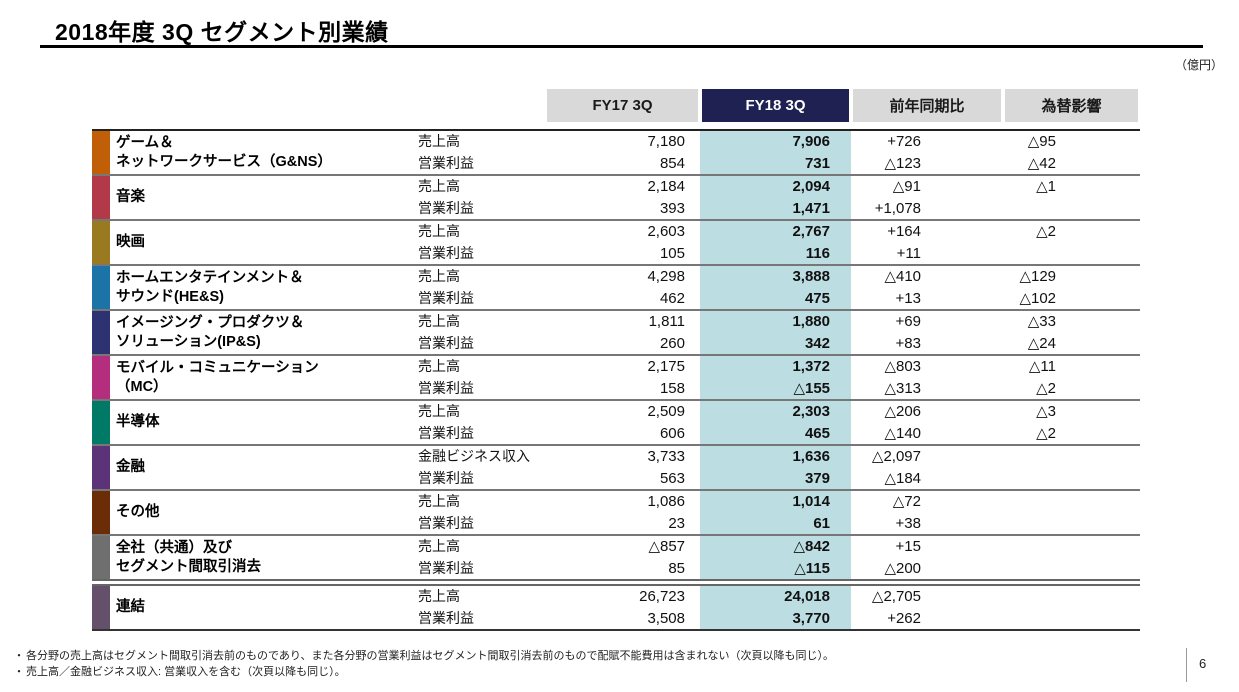 Image resolution: width=1239 pixels, height=692 pixels. I want to click on yoy-value: △410, so click(902, 276).